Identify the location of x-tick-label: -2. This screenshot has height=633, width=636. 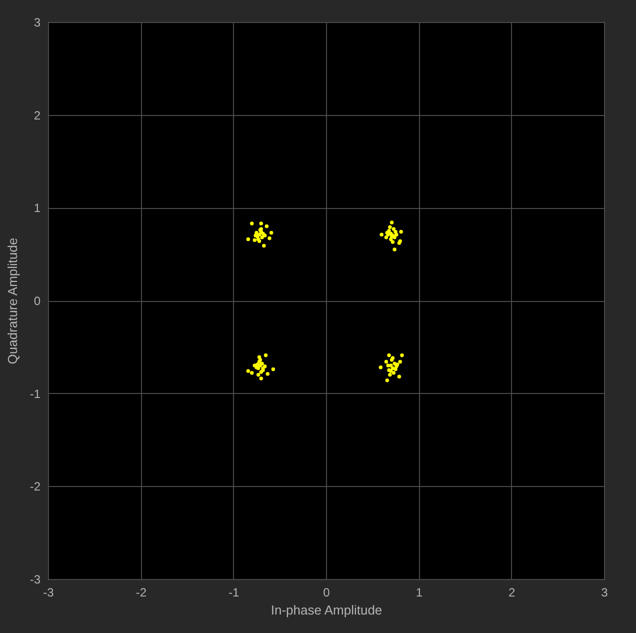
(141, 593).